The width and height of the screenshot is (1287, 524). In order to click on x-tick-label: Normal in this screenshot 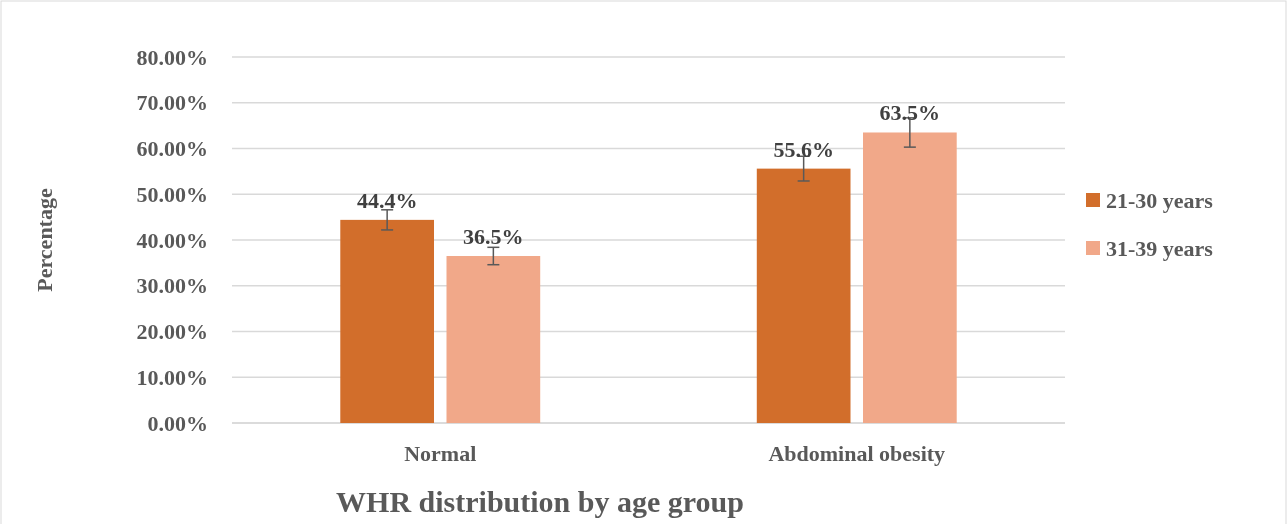, I will do `click(440, 453)`.